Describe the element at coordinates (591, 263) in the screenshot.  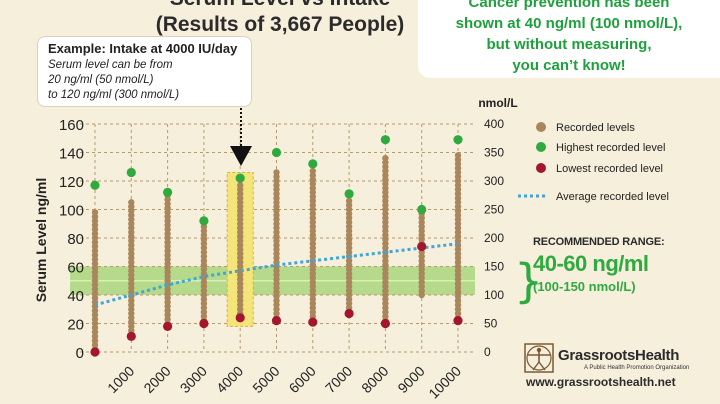
I see `recommended-range-ngml: 40-60 ng/ml` at that location.